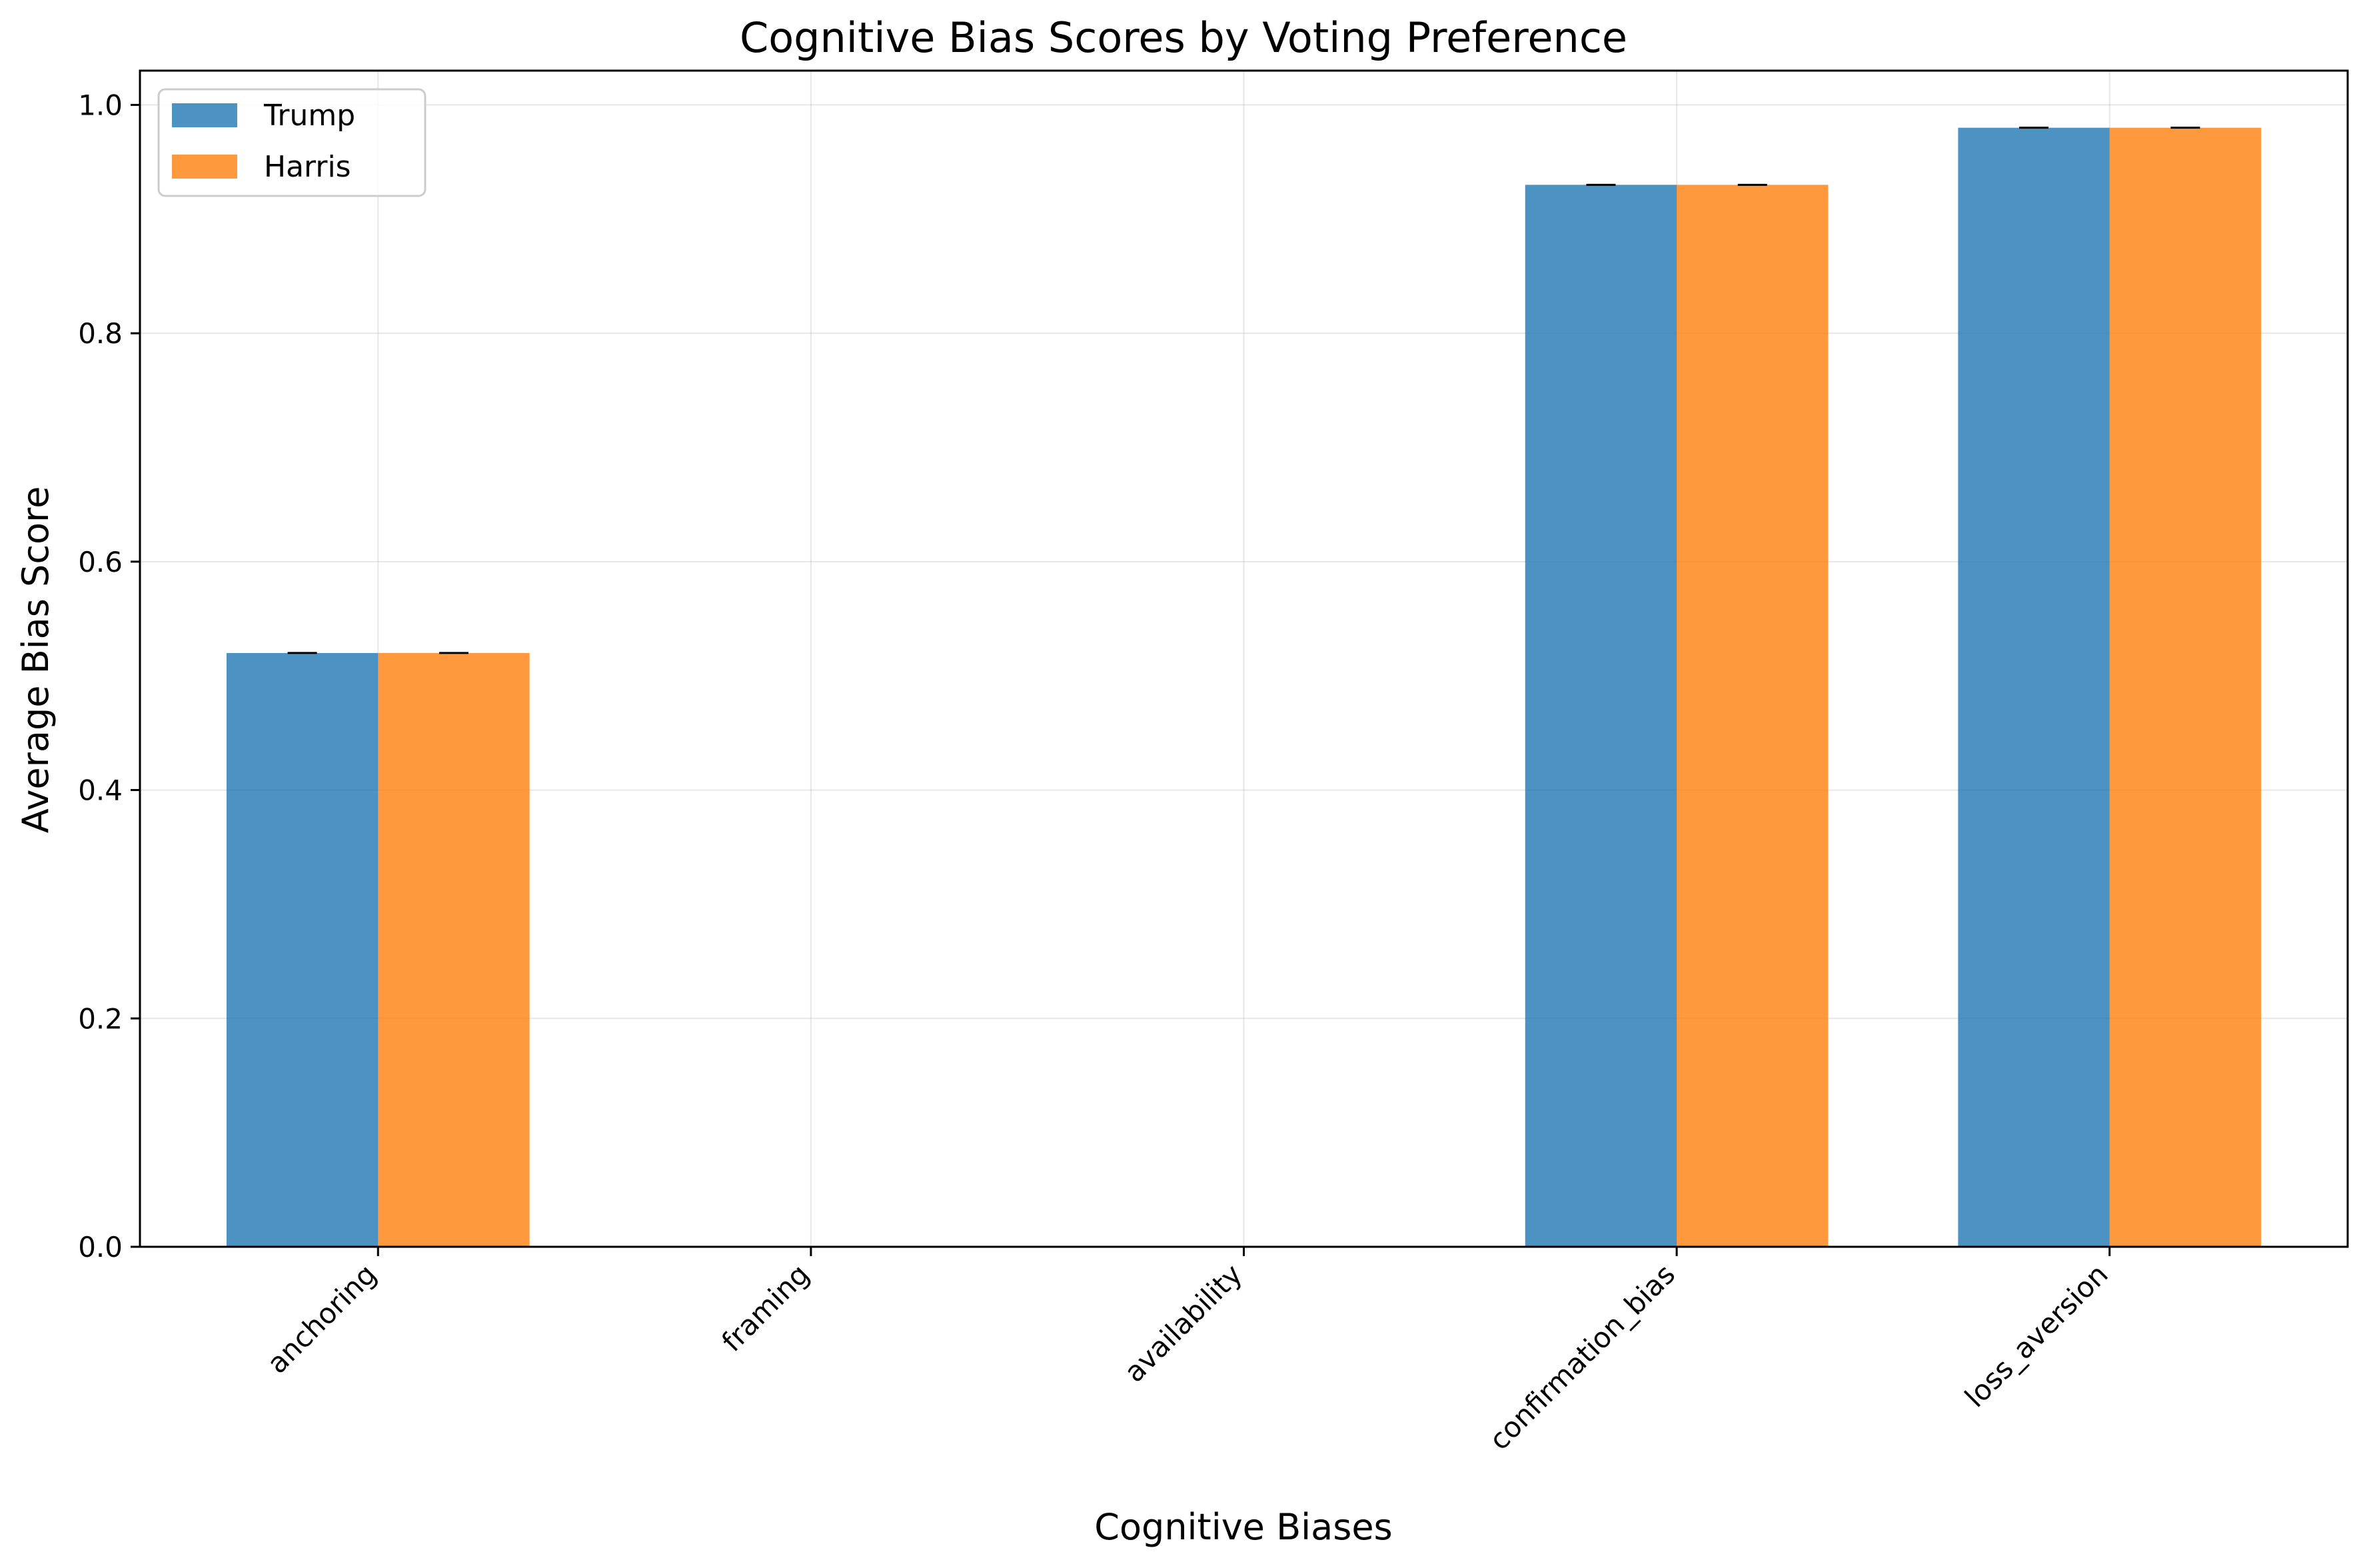 Image resolution: width=2367 pixels, height=1568 pixels. I want to click on x-tick-label: framing, so click(766, 1307).